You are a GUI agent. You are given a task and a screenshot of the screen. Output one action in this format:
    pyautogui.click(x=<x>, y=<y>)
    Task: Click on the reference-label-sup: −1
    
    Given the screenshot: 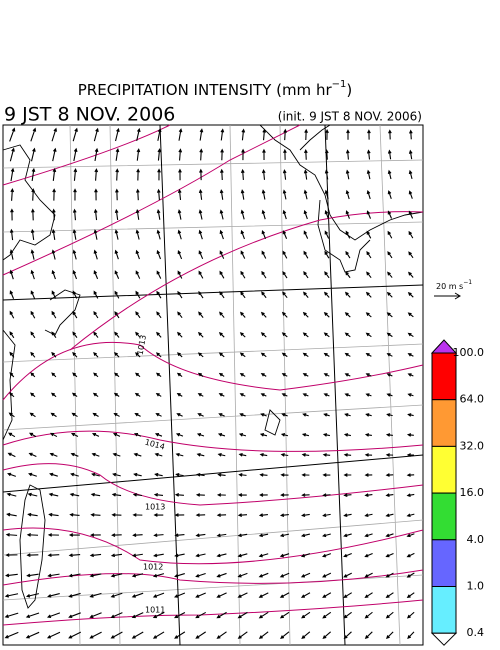 What is the action you would take?
    pyautogui.click(x=467, y=282)
    